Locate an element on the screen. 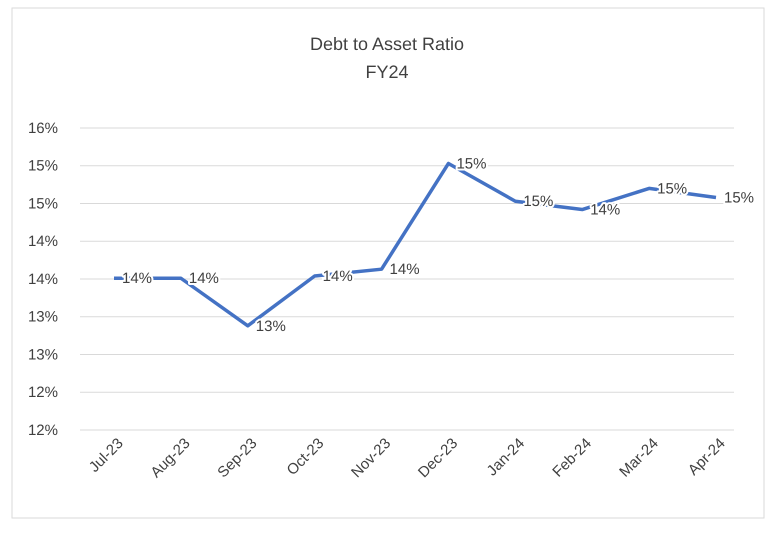 The image size is (774, 534). data-label: 13% is located at coordinates (271, 326).